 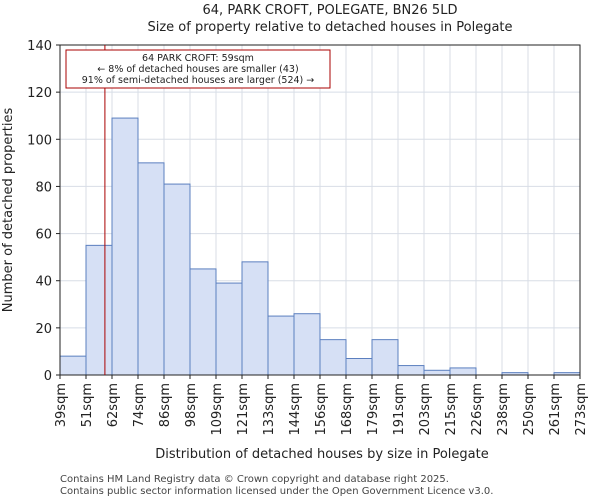 I want to click on annotation-border, so click(x=198, y=69).